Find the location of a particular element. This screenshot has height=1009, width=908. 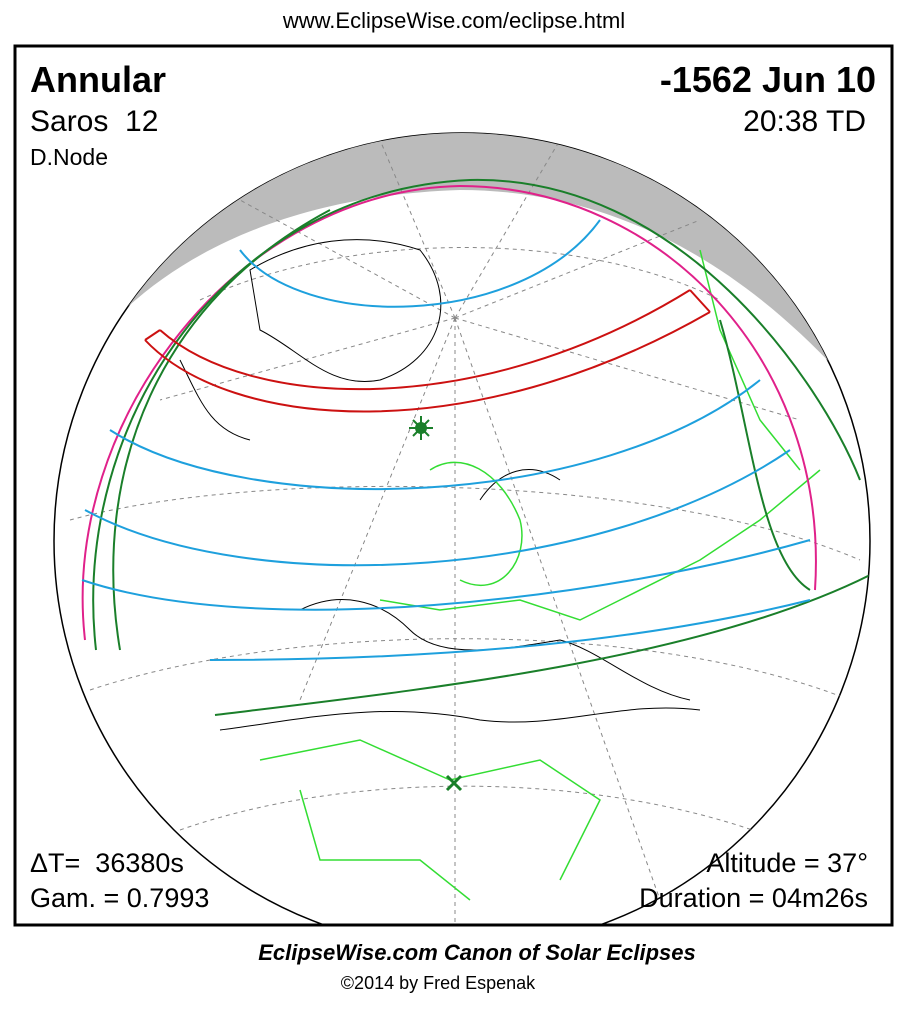

sub-solar-point is located at coordinates (454, 783).